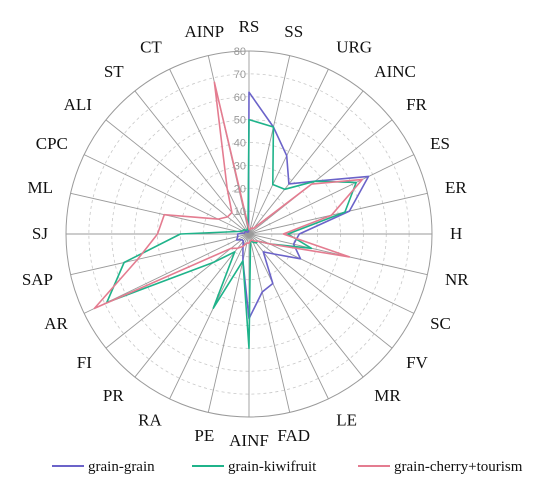 Image resolution: width=550 pixels, height=488 pixels. I want to click on series-line-grain-grain, so click(302, 205).